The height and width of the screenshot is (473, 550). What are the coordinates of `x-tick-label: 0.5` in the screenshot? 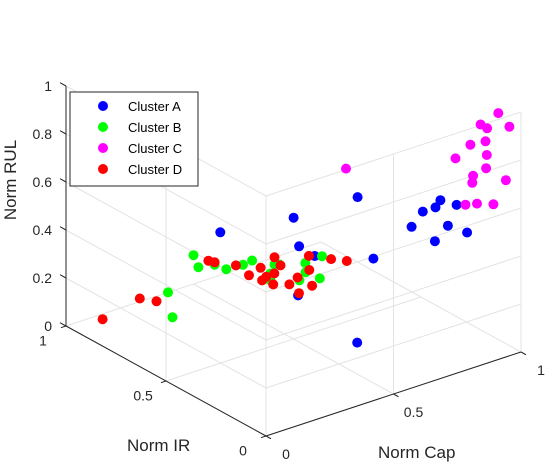 It's located at (414, 412).